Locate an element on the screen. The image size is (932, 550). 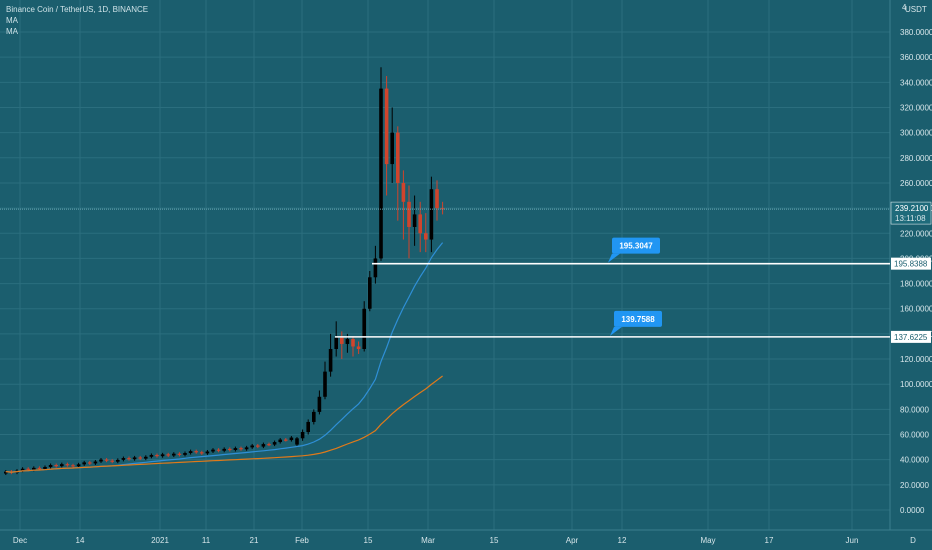
period-label: D is located at coordinates (913, 540).